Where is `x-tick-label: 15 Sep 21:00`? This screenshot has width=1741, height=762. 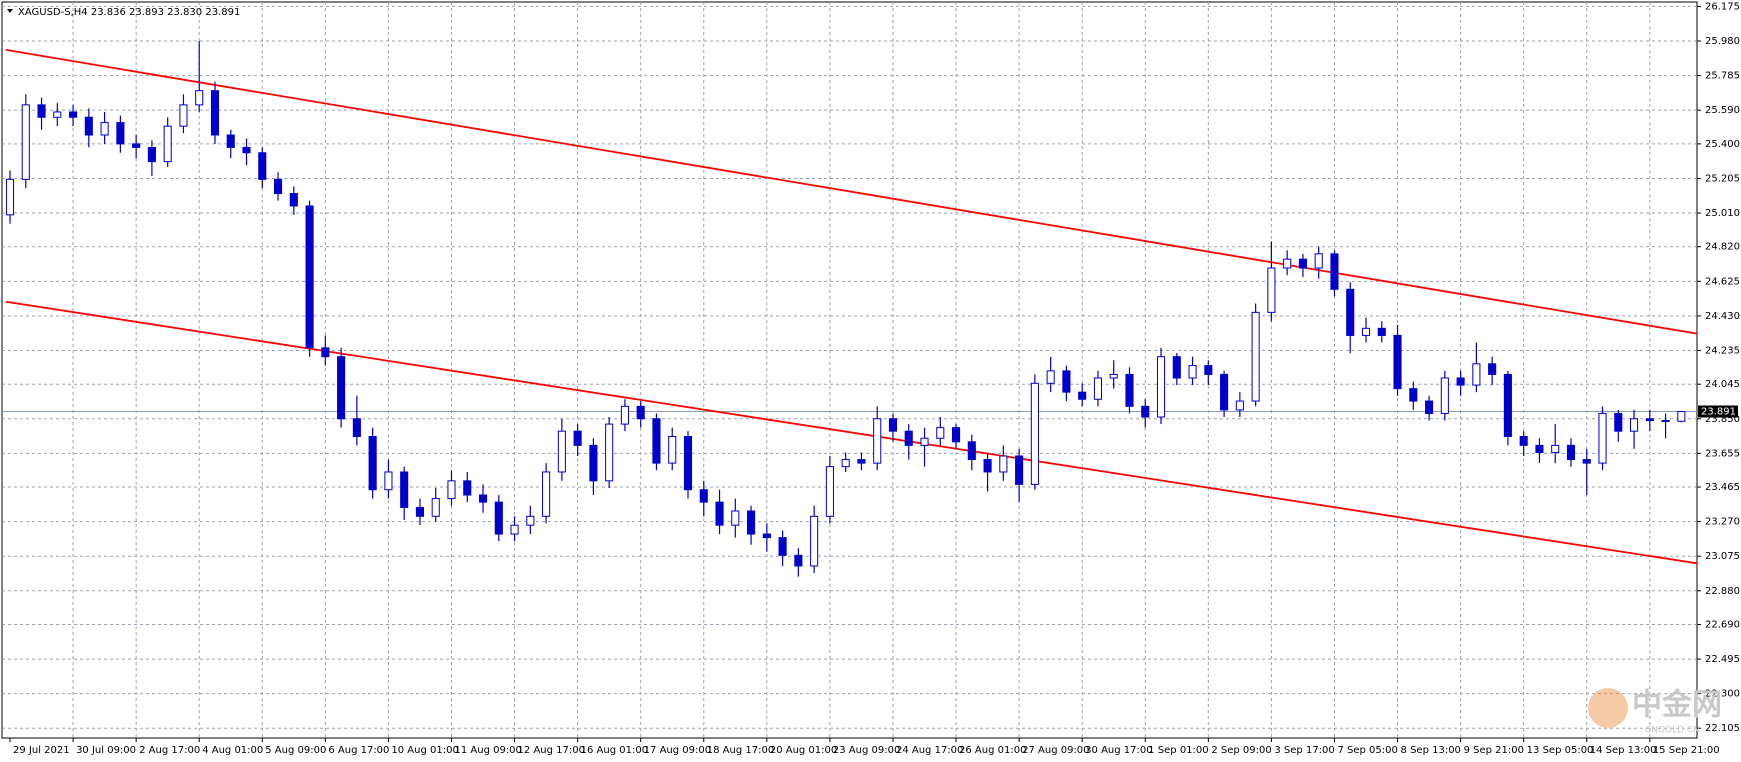 x-tick-label: 15 Sep 21:00 is located at coordinates (1686, 750).